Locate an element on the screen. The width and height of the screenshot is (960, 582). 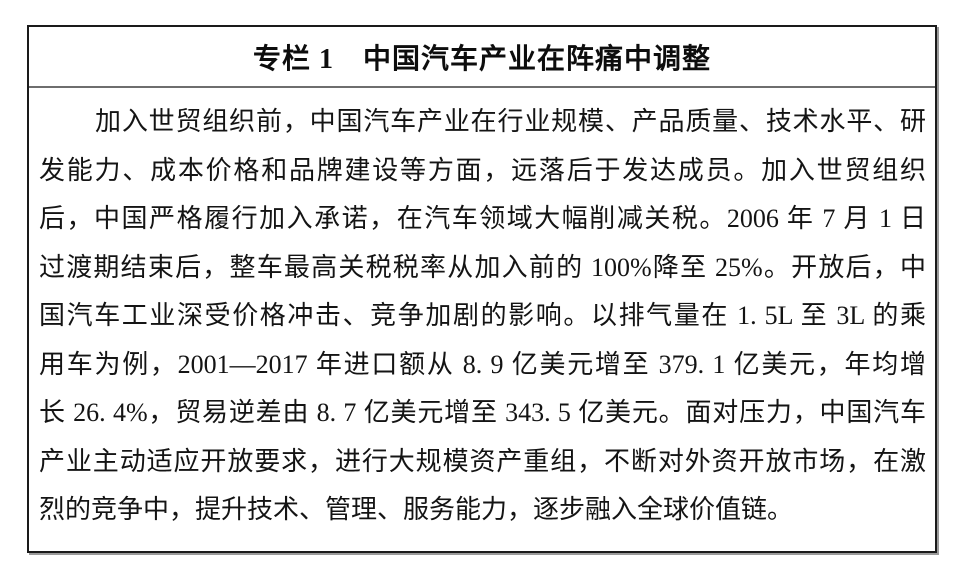
paragraph-line: 产业主动适应开放要求，进行大规模资产重组，不断对外资开放市场，在激 is located at coordinates (482, 461).